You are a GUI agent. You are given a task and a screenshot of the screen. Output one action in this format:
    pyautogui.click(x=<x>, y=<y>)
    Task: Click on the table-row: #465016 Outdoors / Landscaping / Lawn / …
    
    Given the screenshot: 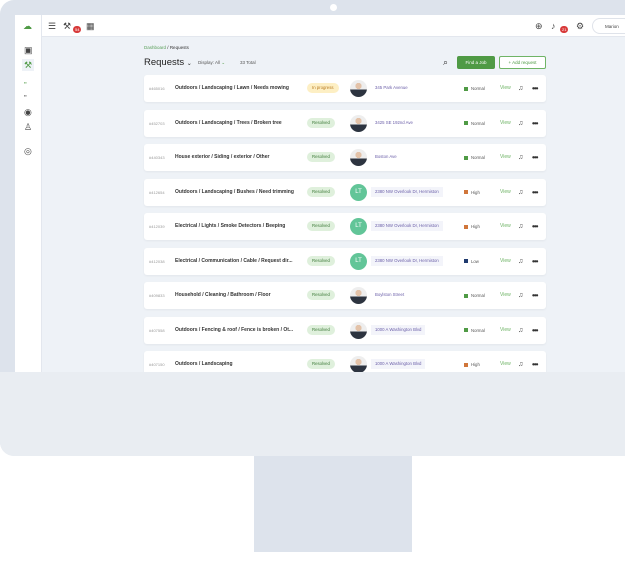 What is the action you would take?
    pyautogui.click(x=345, y=88)
    